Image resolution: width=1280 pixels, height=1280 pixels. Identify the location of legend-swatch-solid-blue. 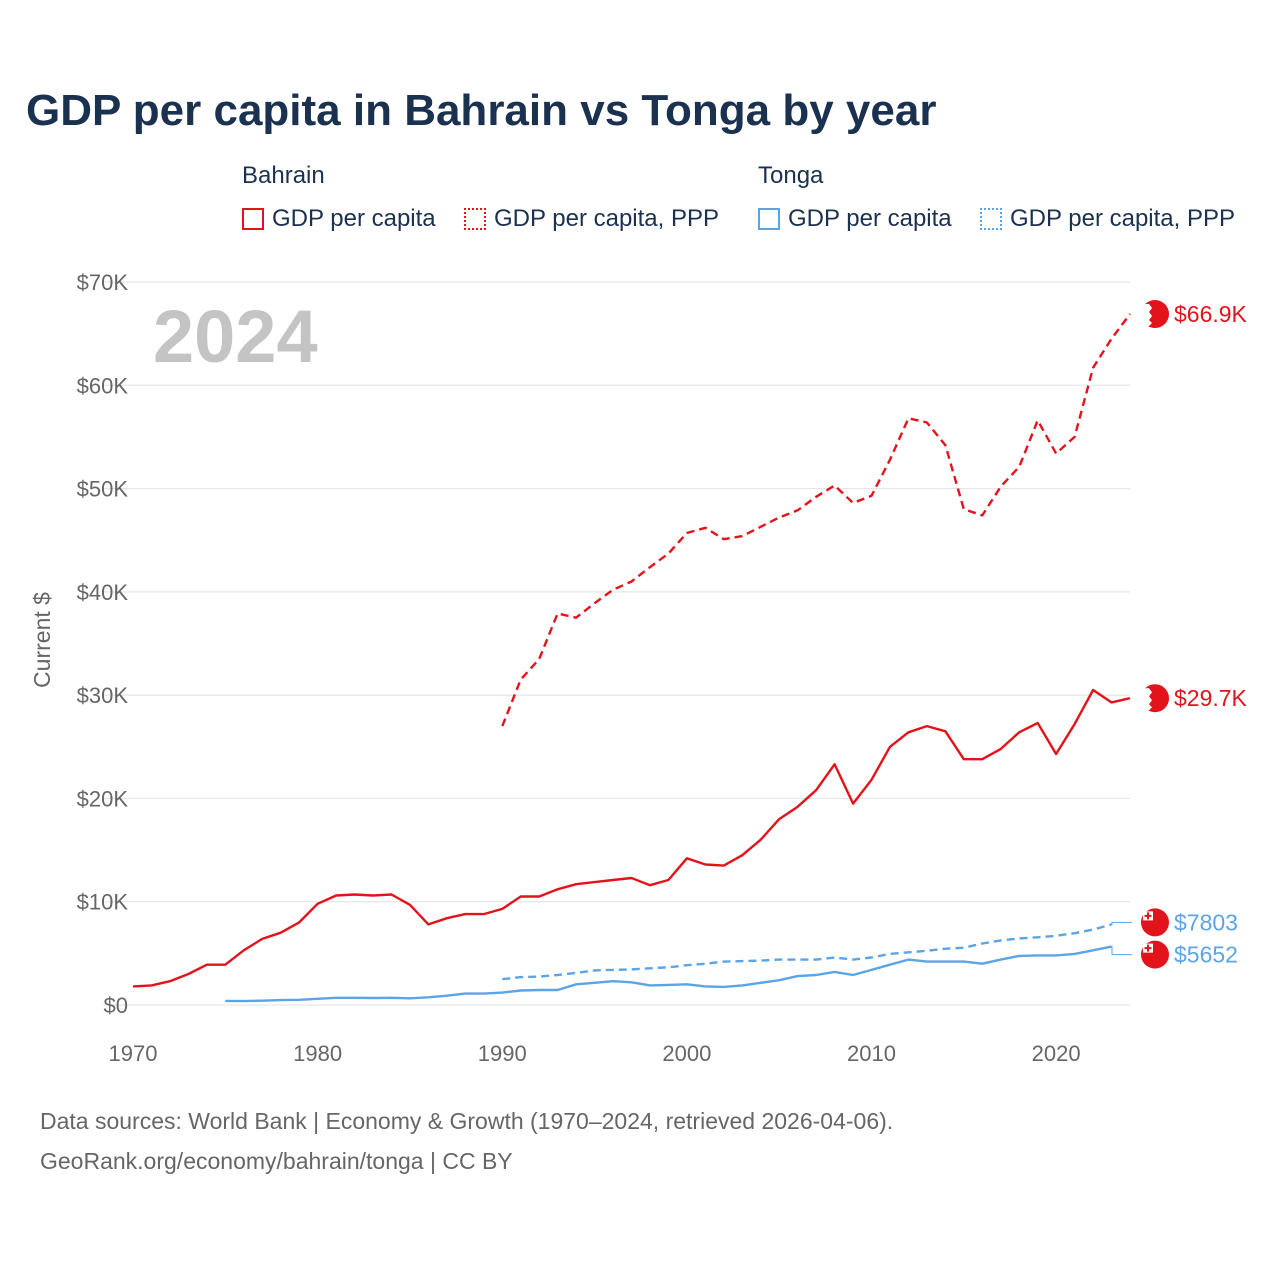
(769, 219).